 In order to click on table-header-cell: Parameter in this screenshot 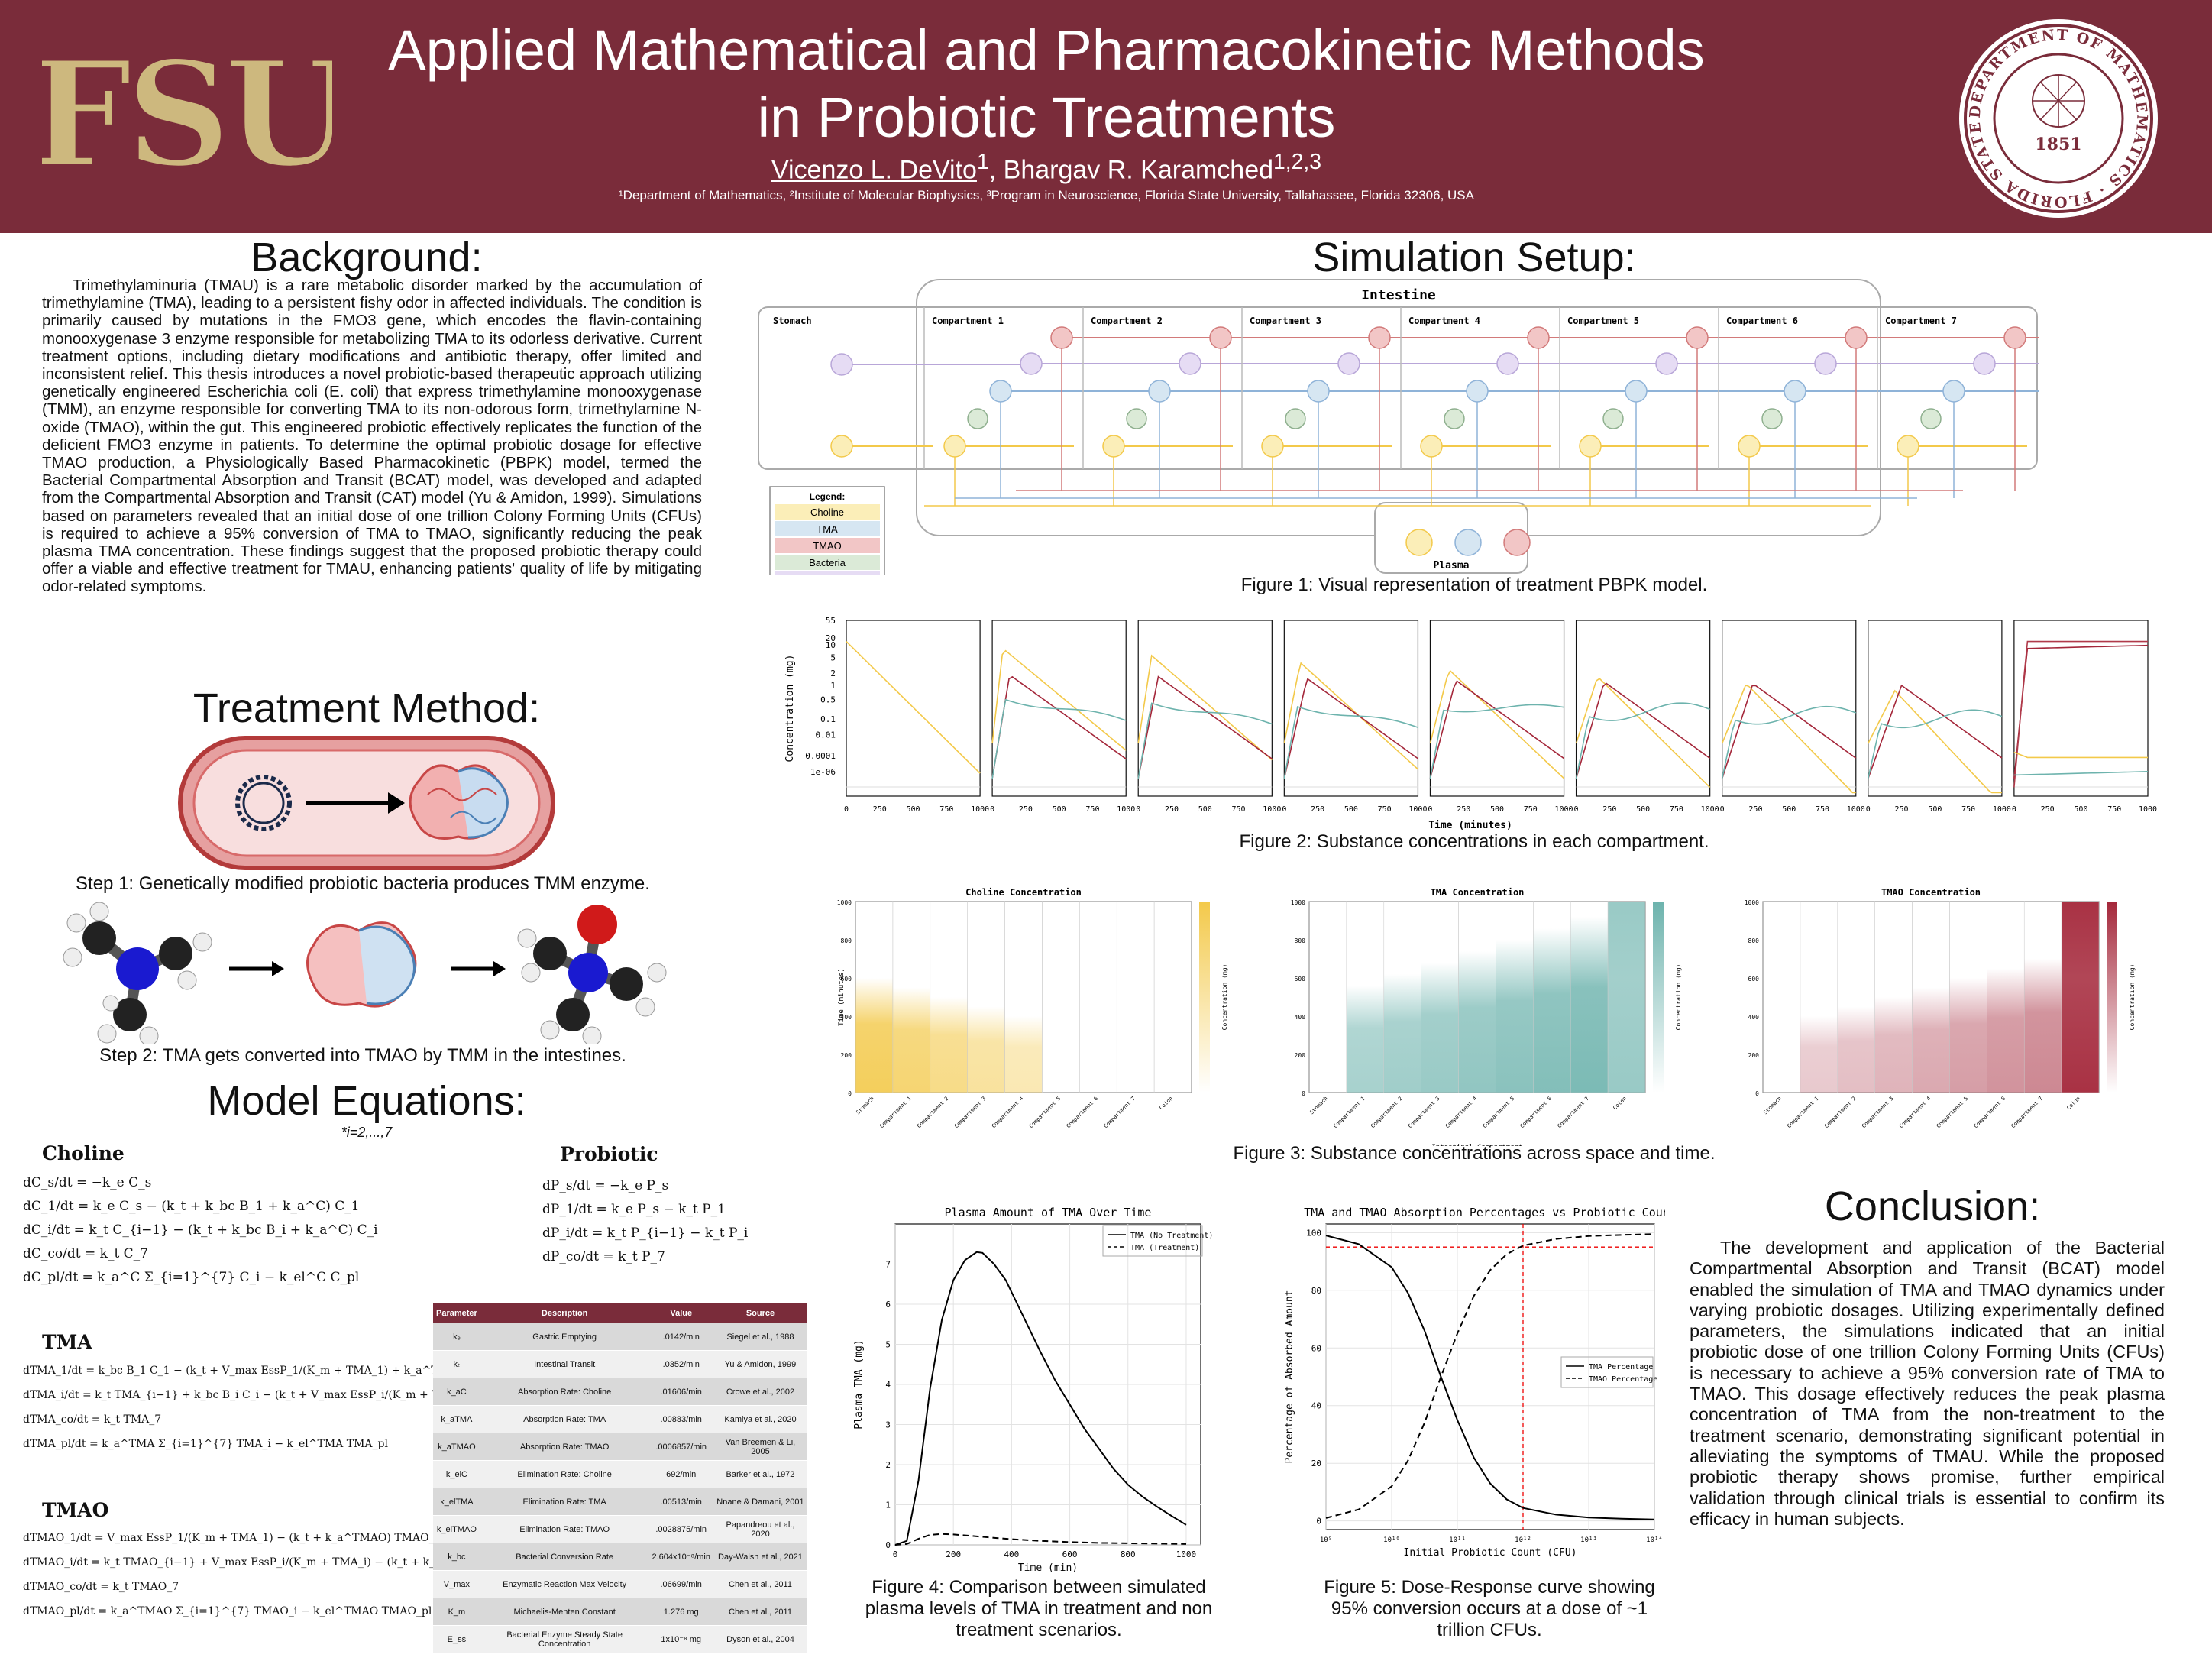, I will do `click(456, 1313)`.